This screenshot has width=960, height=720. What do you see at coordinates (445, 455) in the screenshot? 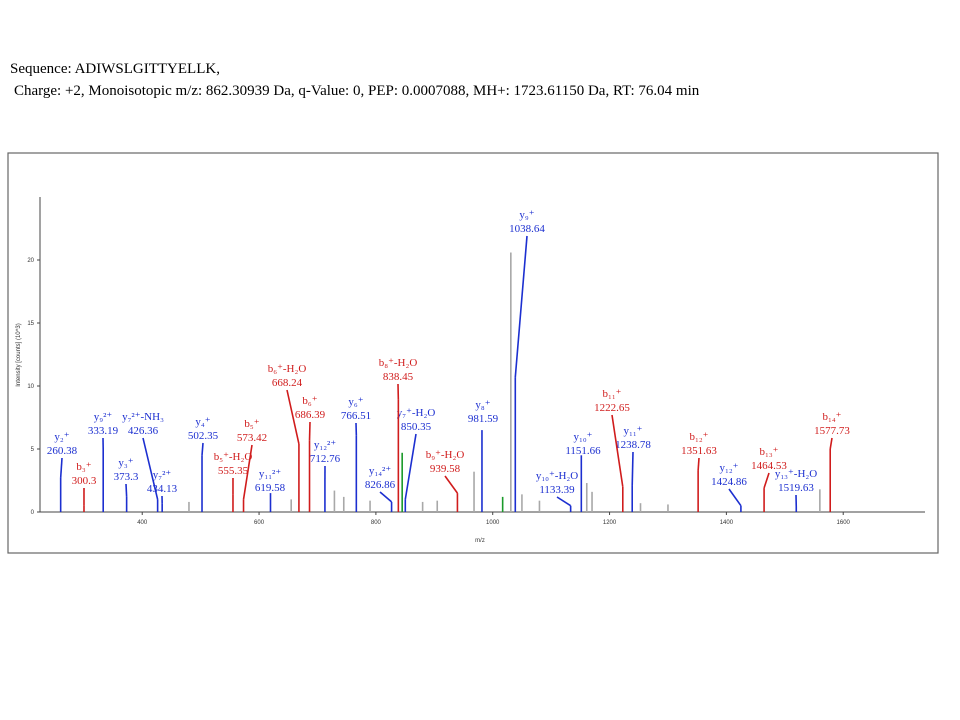
I see `ion-label: b₉⁺-H₂O` at bounding box center [445, 455].